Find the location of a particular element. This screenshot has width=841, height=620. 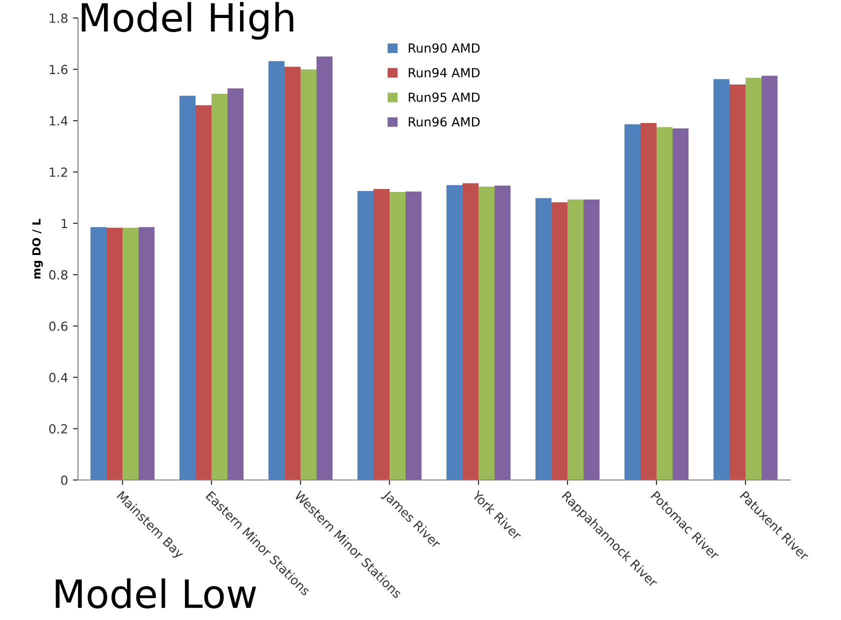

y-tick-label: 1.8 is located at coordinates (59, 18).